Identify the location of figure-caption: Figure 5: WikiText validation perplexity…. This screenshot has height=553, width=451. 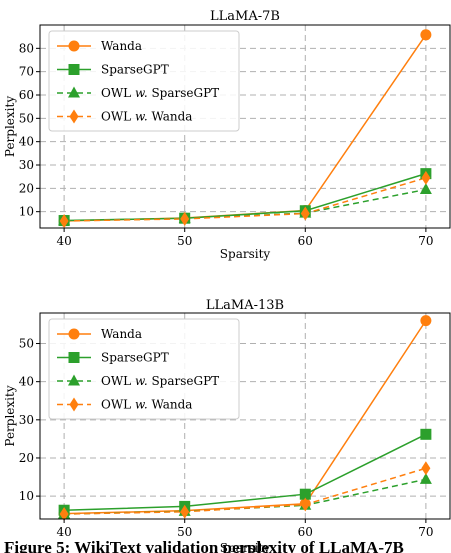
(204, 545).